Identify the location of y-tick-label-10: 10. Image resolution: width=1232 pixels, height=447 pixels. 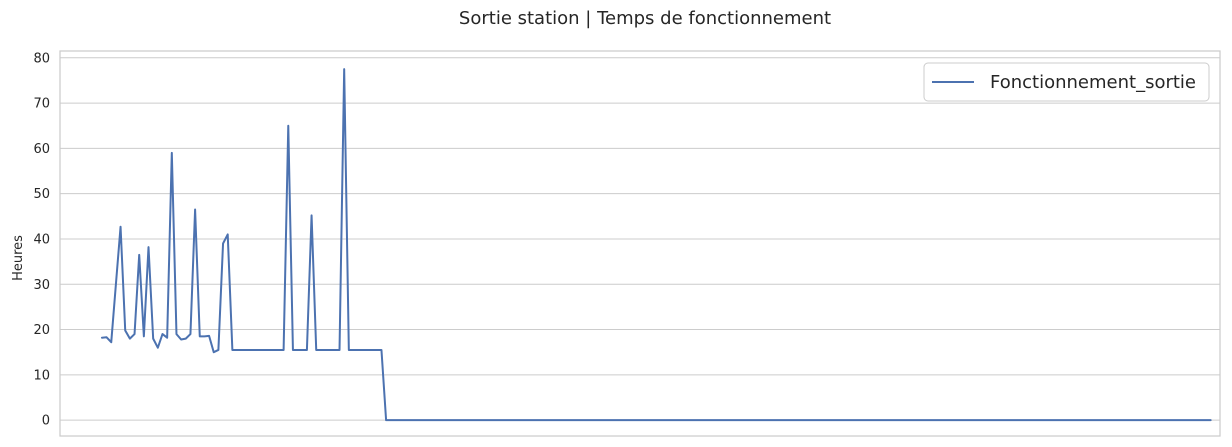
(41, 375).